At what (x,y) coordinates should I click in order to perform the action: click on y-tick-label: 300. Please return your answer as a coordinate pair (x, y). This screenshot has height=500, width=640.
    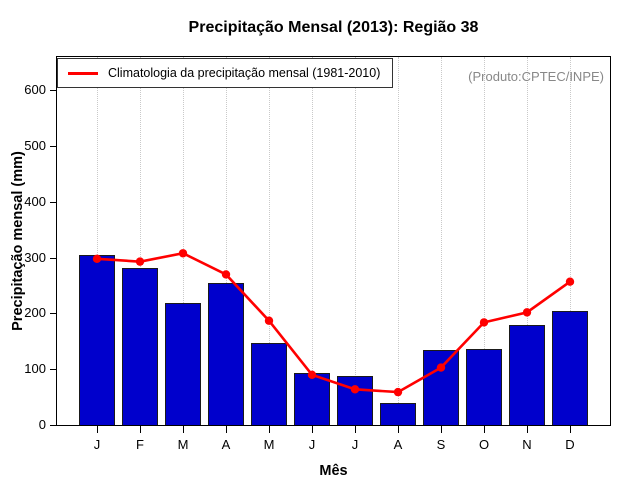
    Looking at the image, I should click on (35, 257).